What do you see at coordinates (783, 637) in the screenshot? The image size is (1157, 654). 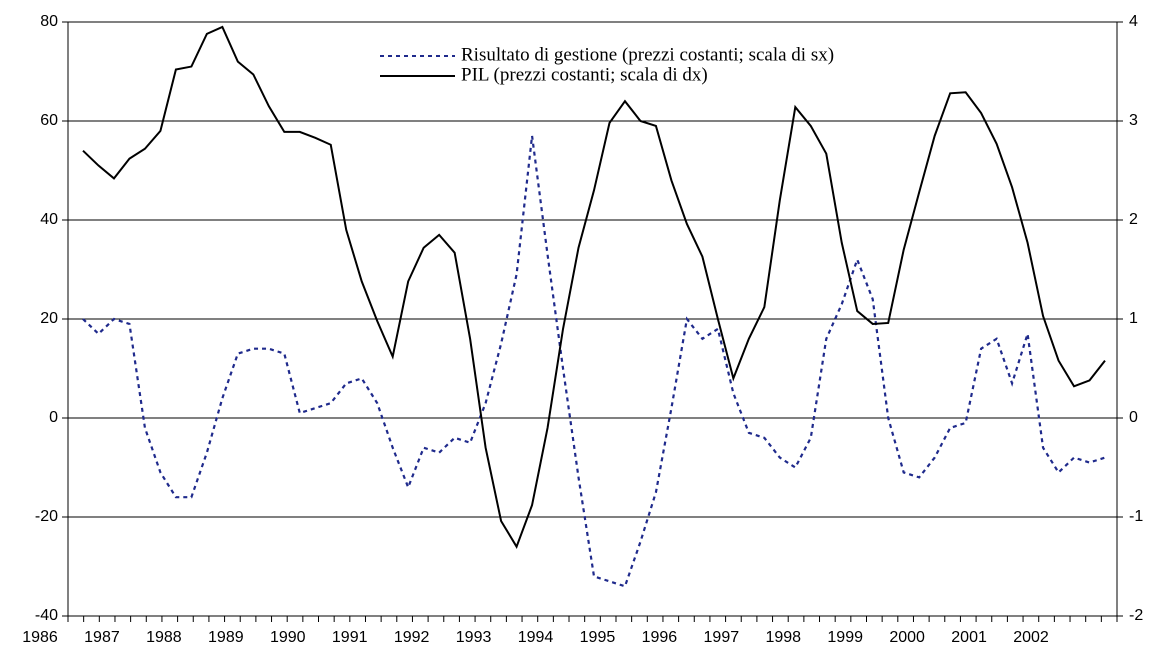 I see `x-tick-label: 1998` at bounding box center [783, 637].